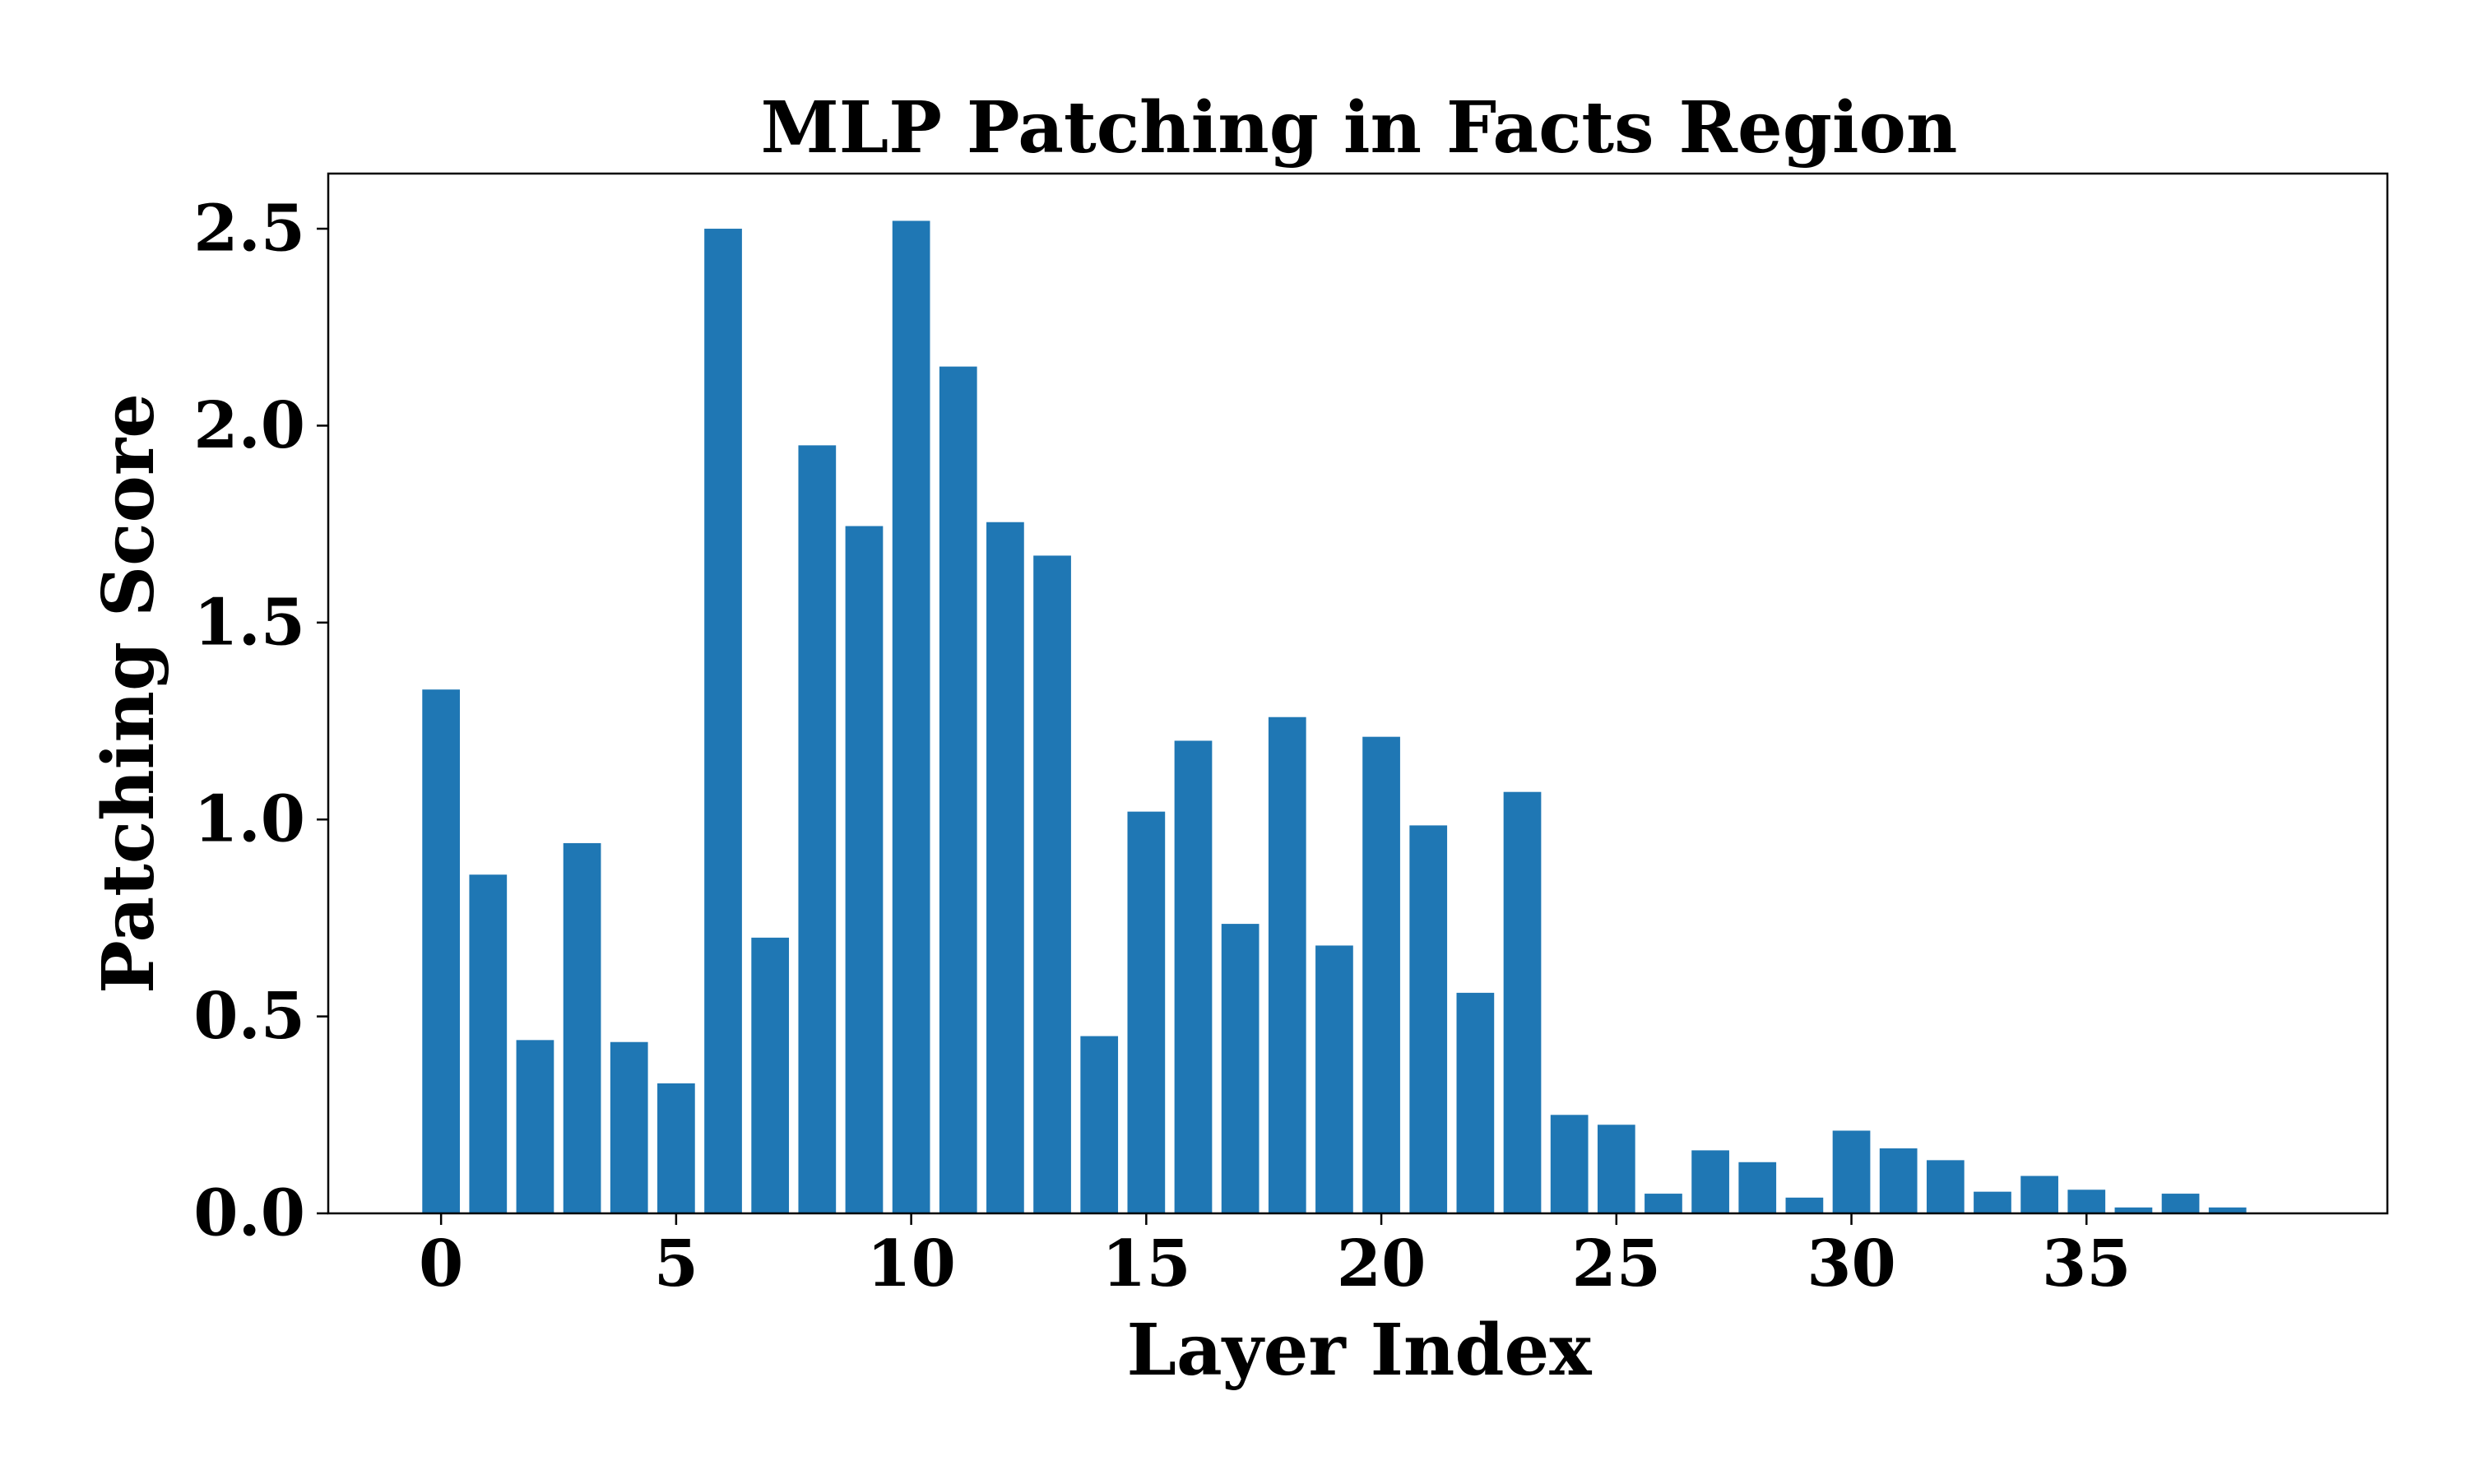 The width and height of the screenshot is (2468, 1484). What do you see at coordinates (249, 425) in the screenshot?
I see `y-tick-label: 2.0` at bounding box center [249, 425].